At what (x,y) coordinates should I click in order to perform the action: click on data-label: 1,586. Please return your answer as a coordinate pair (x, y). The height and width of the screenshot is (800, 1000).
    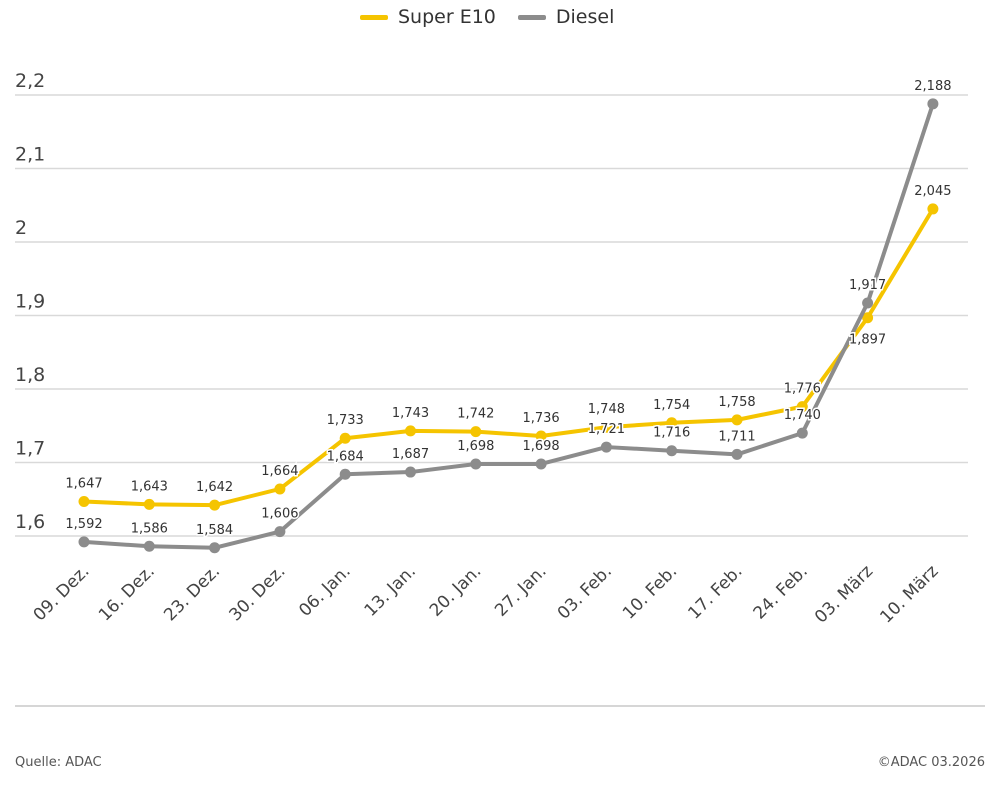
    Looking at the image, I should click on (149, 528).